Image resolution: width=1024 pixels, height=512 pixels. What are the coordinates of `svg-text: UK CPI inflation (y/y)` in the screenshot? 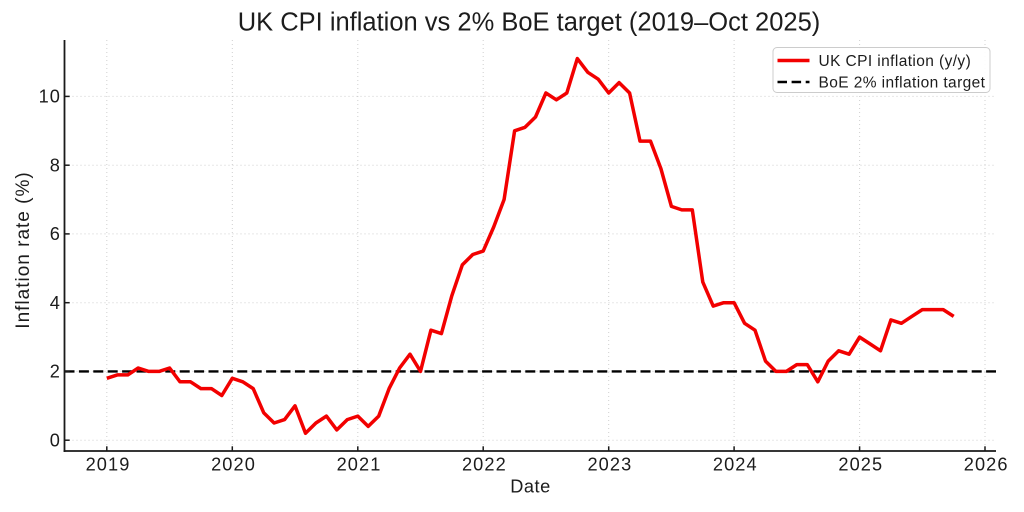 It's located at (895, 61).